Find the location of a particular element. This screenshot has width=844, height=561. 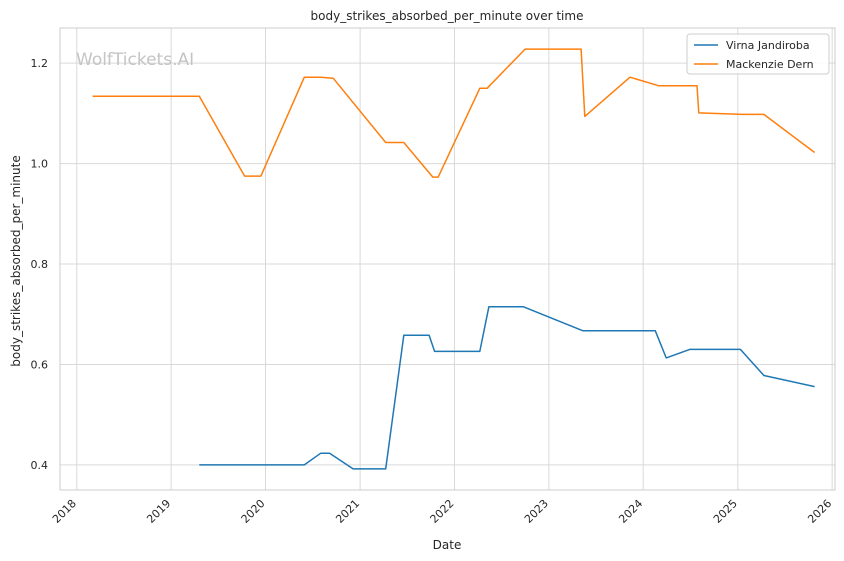

legend: Virna Jandiroba Mackenzie Dern is located at coordinates (758, 54).